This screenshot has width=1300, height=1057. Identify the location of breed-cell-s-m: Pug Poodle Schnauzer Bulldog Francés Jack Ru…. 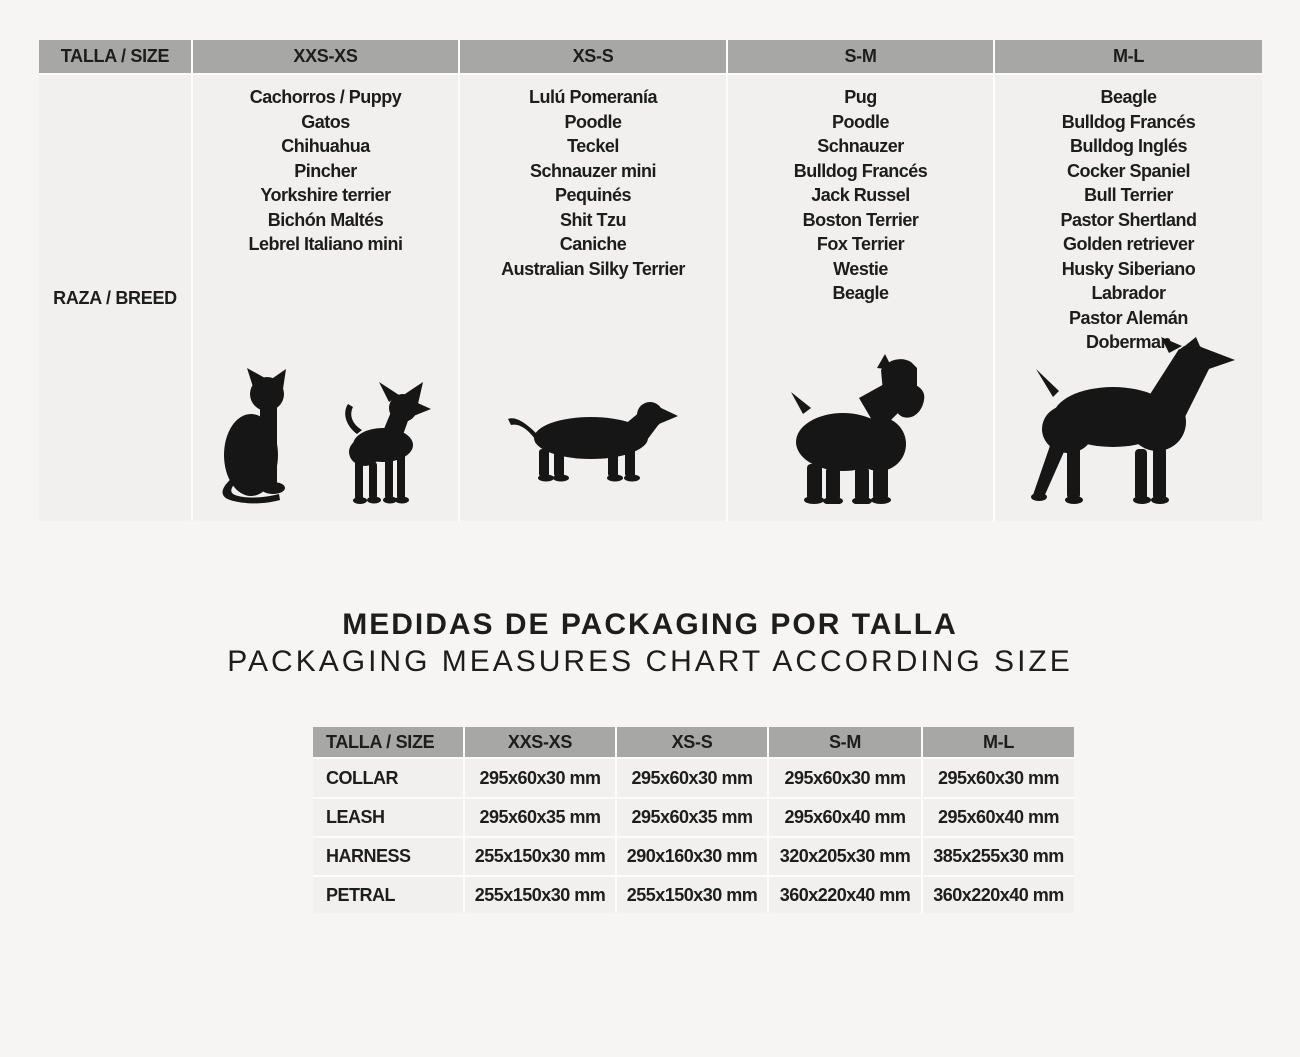
(860, 298).